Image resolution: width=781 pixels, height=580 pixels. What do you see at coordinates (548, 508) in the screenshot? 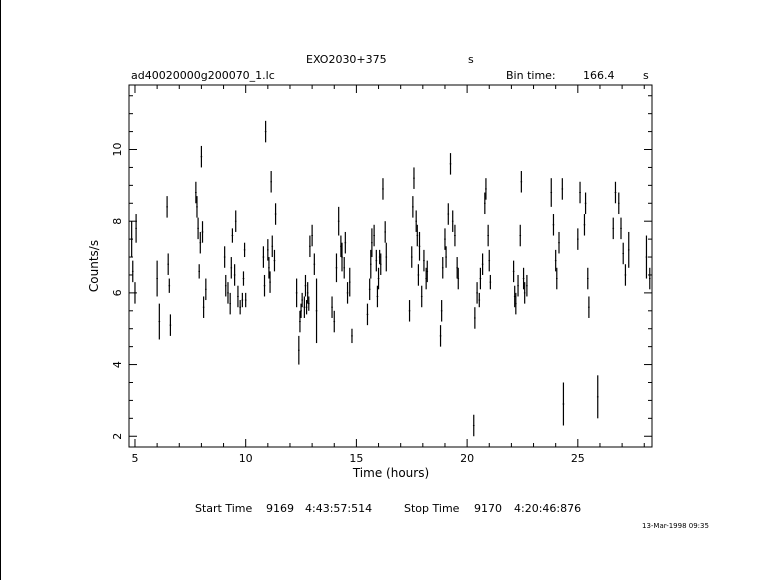
I see `stop-time-value: 4:20:46:876` at bounding box center [548, 508].